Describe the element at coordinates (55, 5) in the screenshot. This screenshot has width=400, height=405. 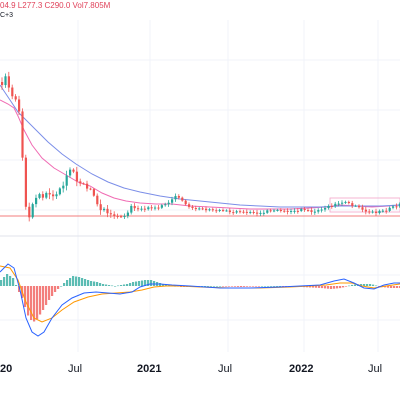
I see `ohlc-legend: 04.9 L277.3 C290.0 Vol7.805M` at that location.